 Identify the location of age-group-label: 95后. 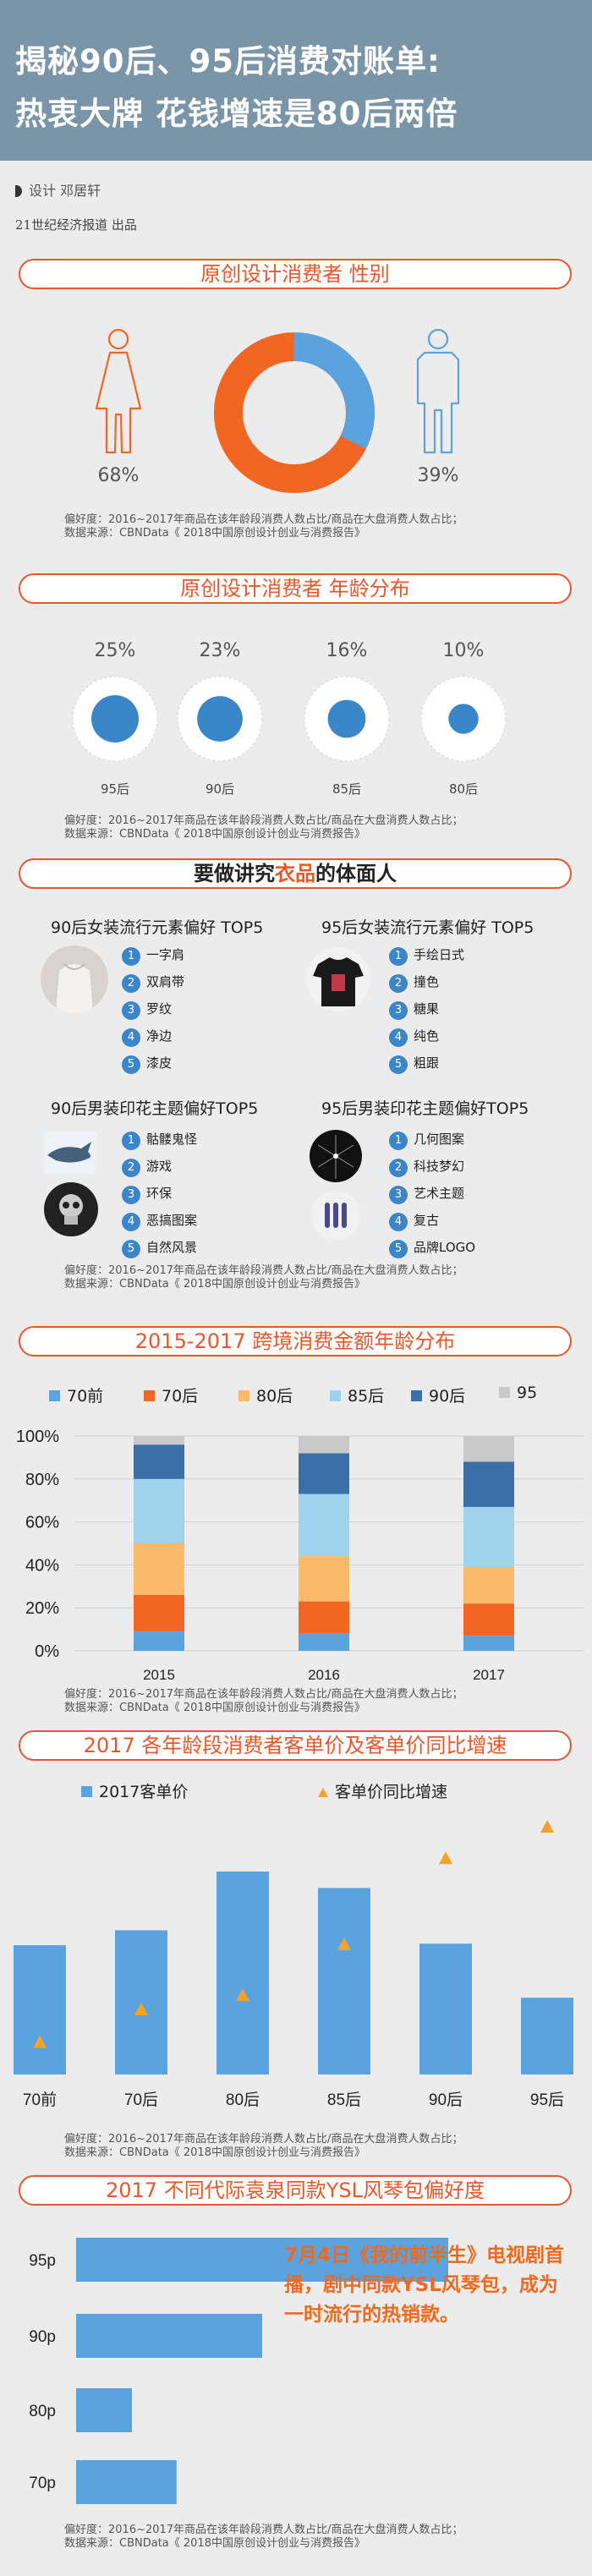
(115, 789).